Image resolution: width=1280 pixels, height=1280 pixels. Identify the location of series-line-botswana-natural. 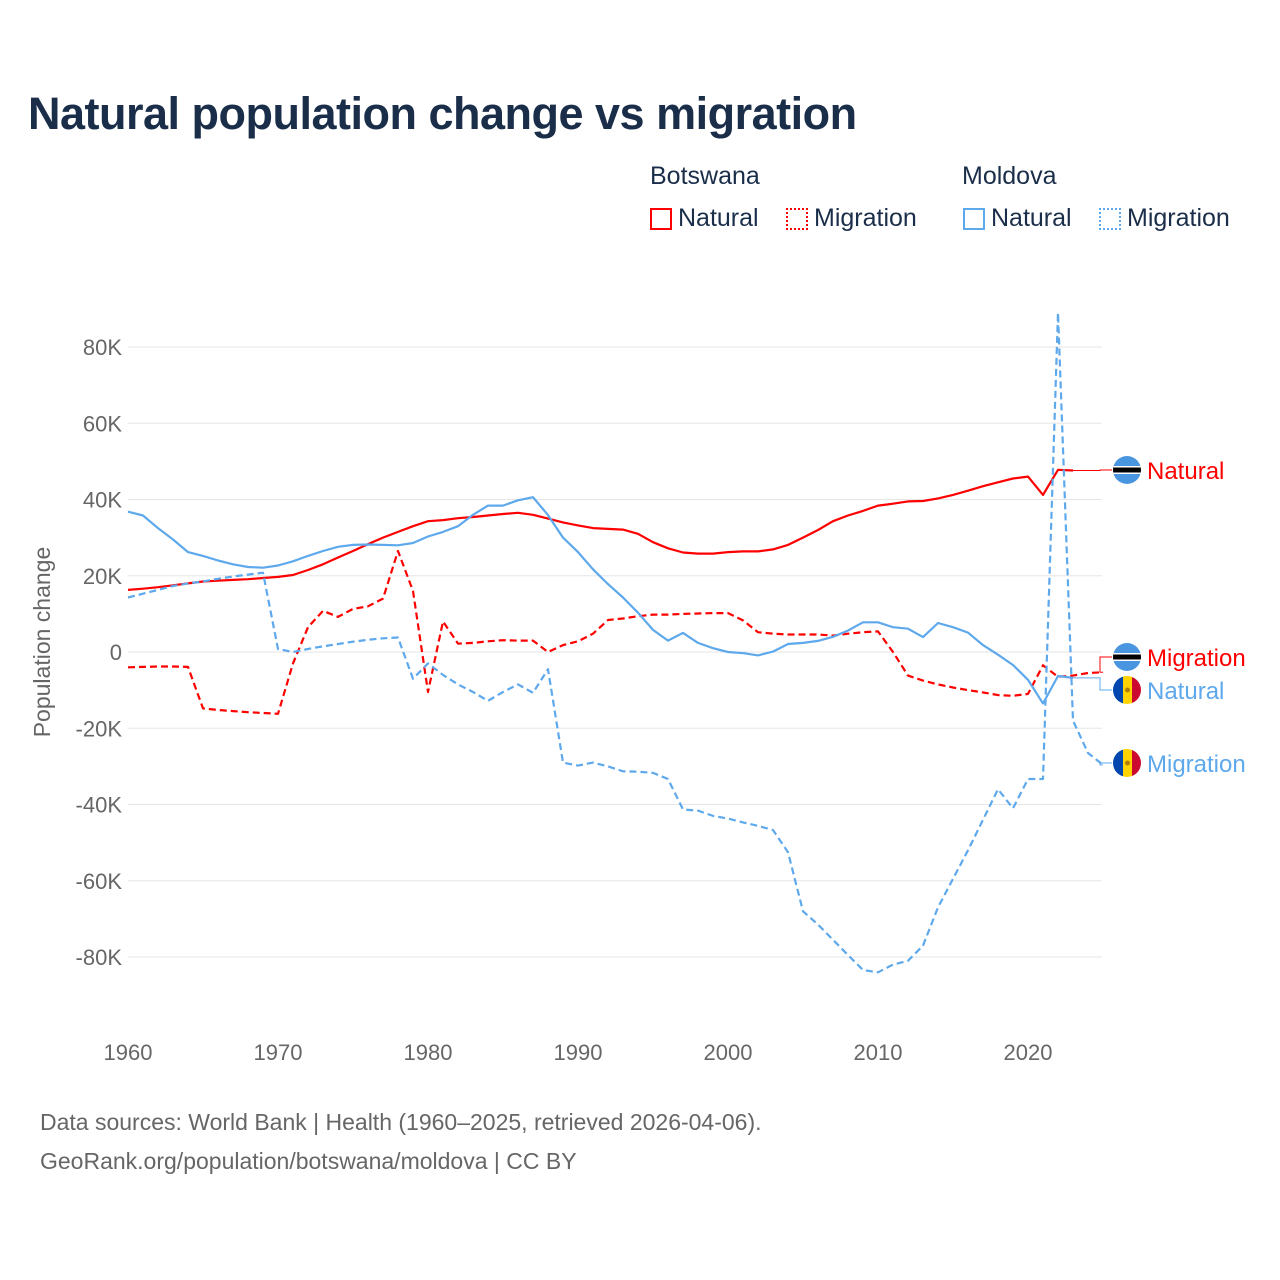
(600, 529).